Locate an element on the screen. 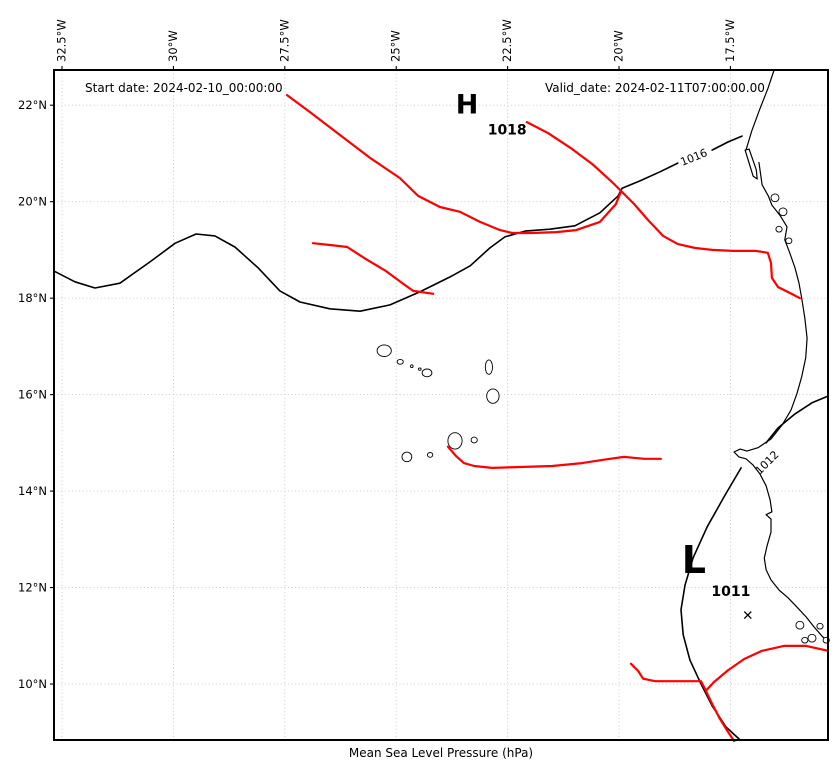  y-tick-label: 18°N is located at coordinates (32, 298).